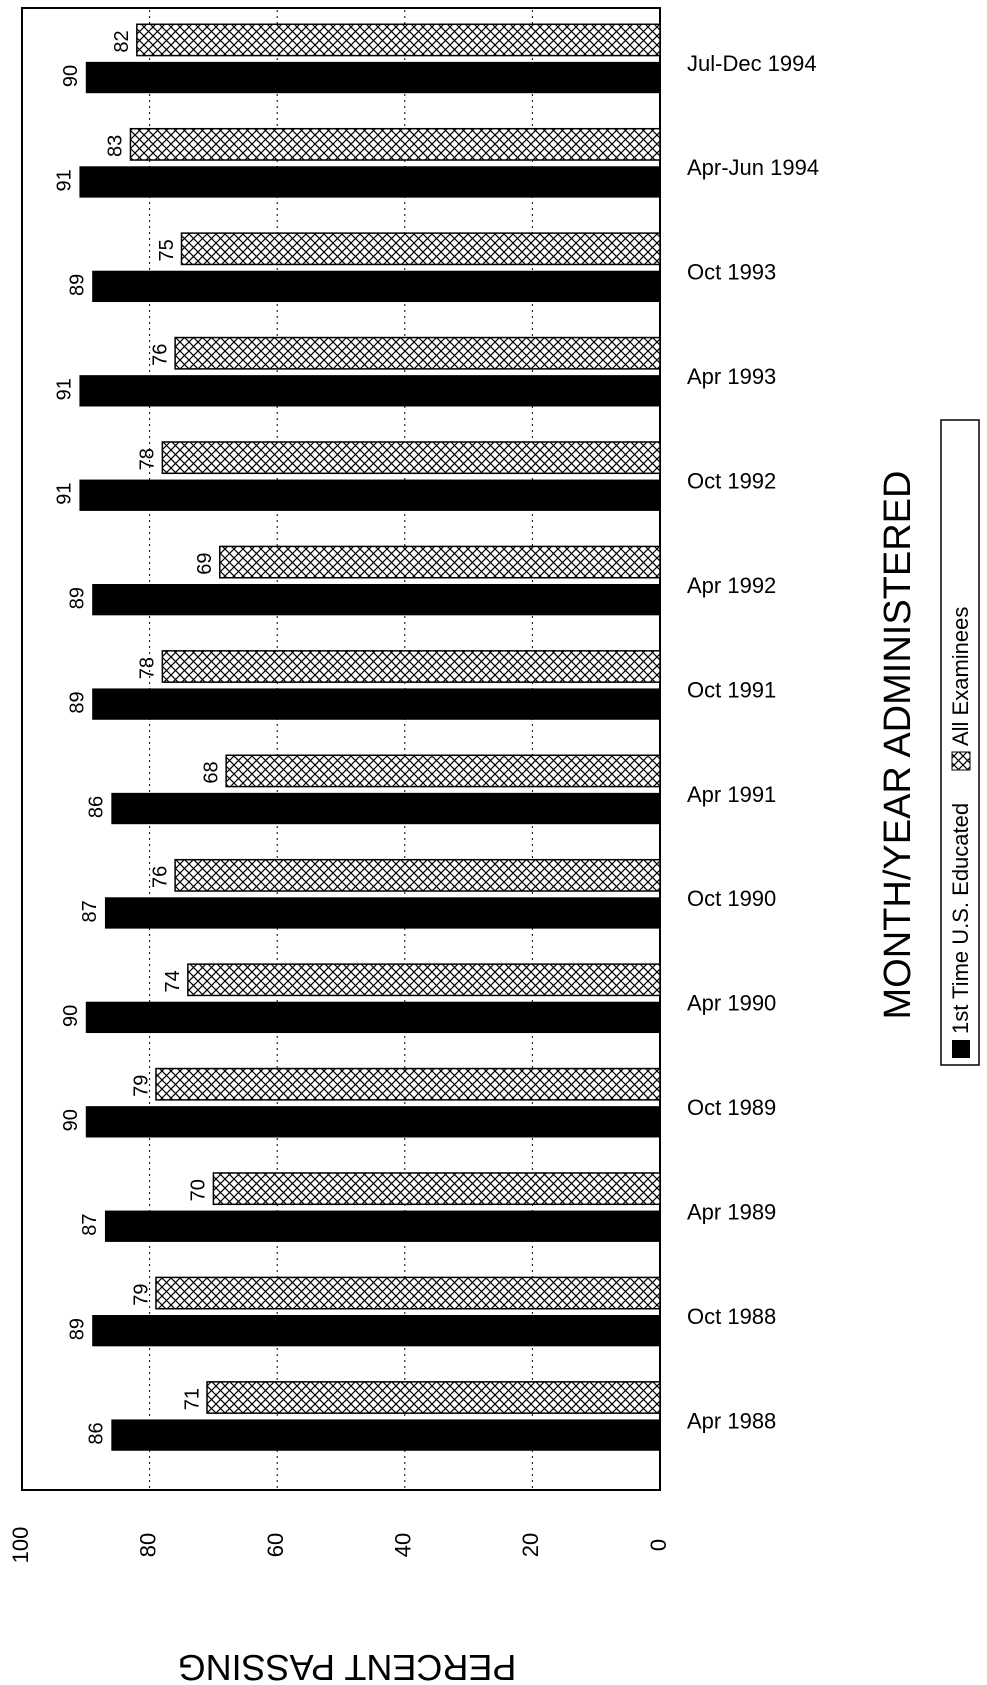 The width and height of the screenshot is (987, 1685). I want to click on legend-swatch-crosshatch, so click(961, 761).